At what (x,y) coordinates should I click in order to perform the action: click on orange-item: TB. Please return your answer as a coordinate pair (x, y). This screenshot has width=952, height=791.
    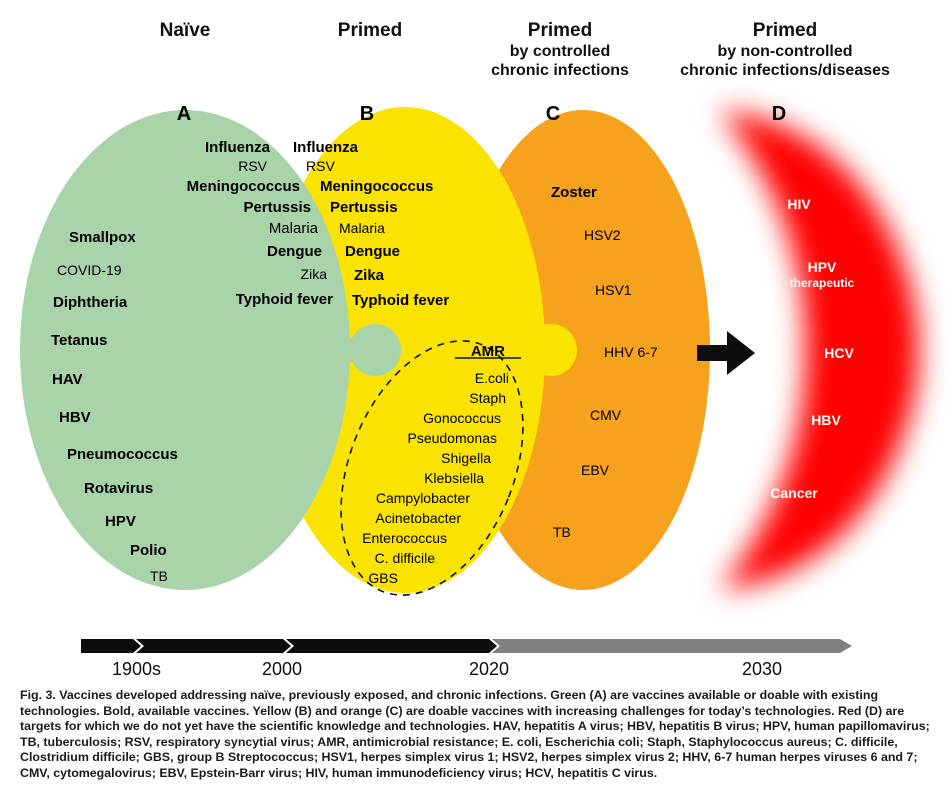
    Looking at the image, I should click on (562, 532).